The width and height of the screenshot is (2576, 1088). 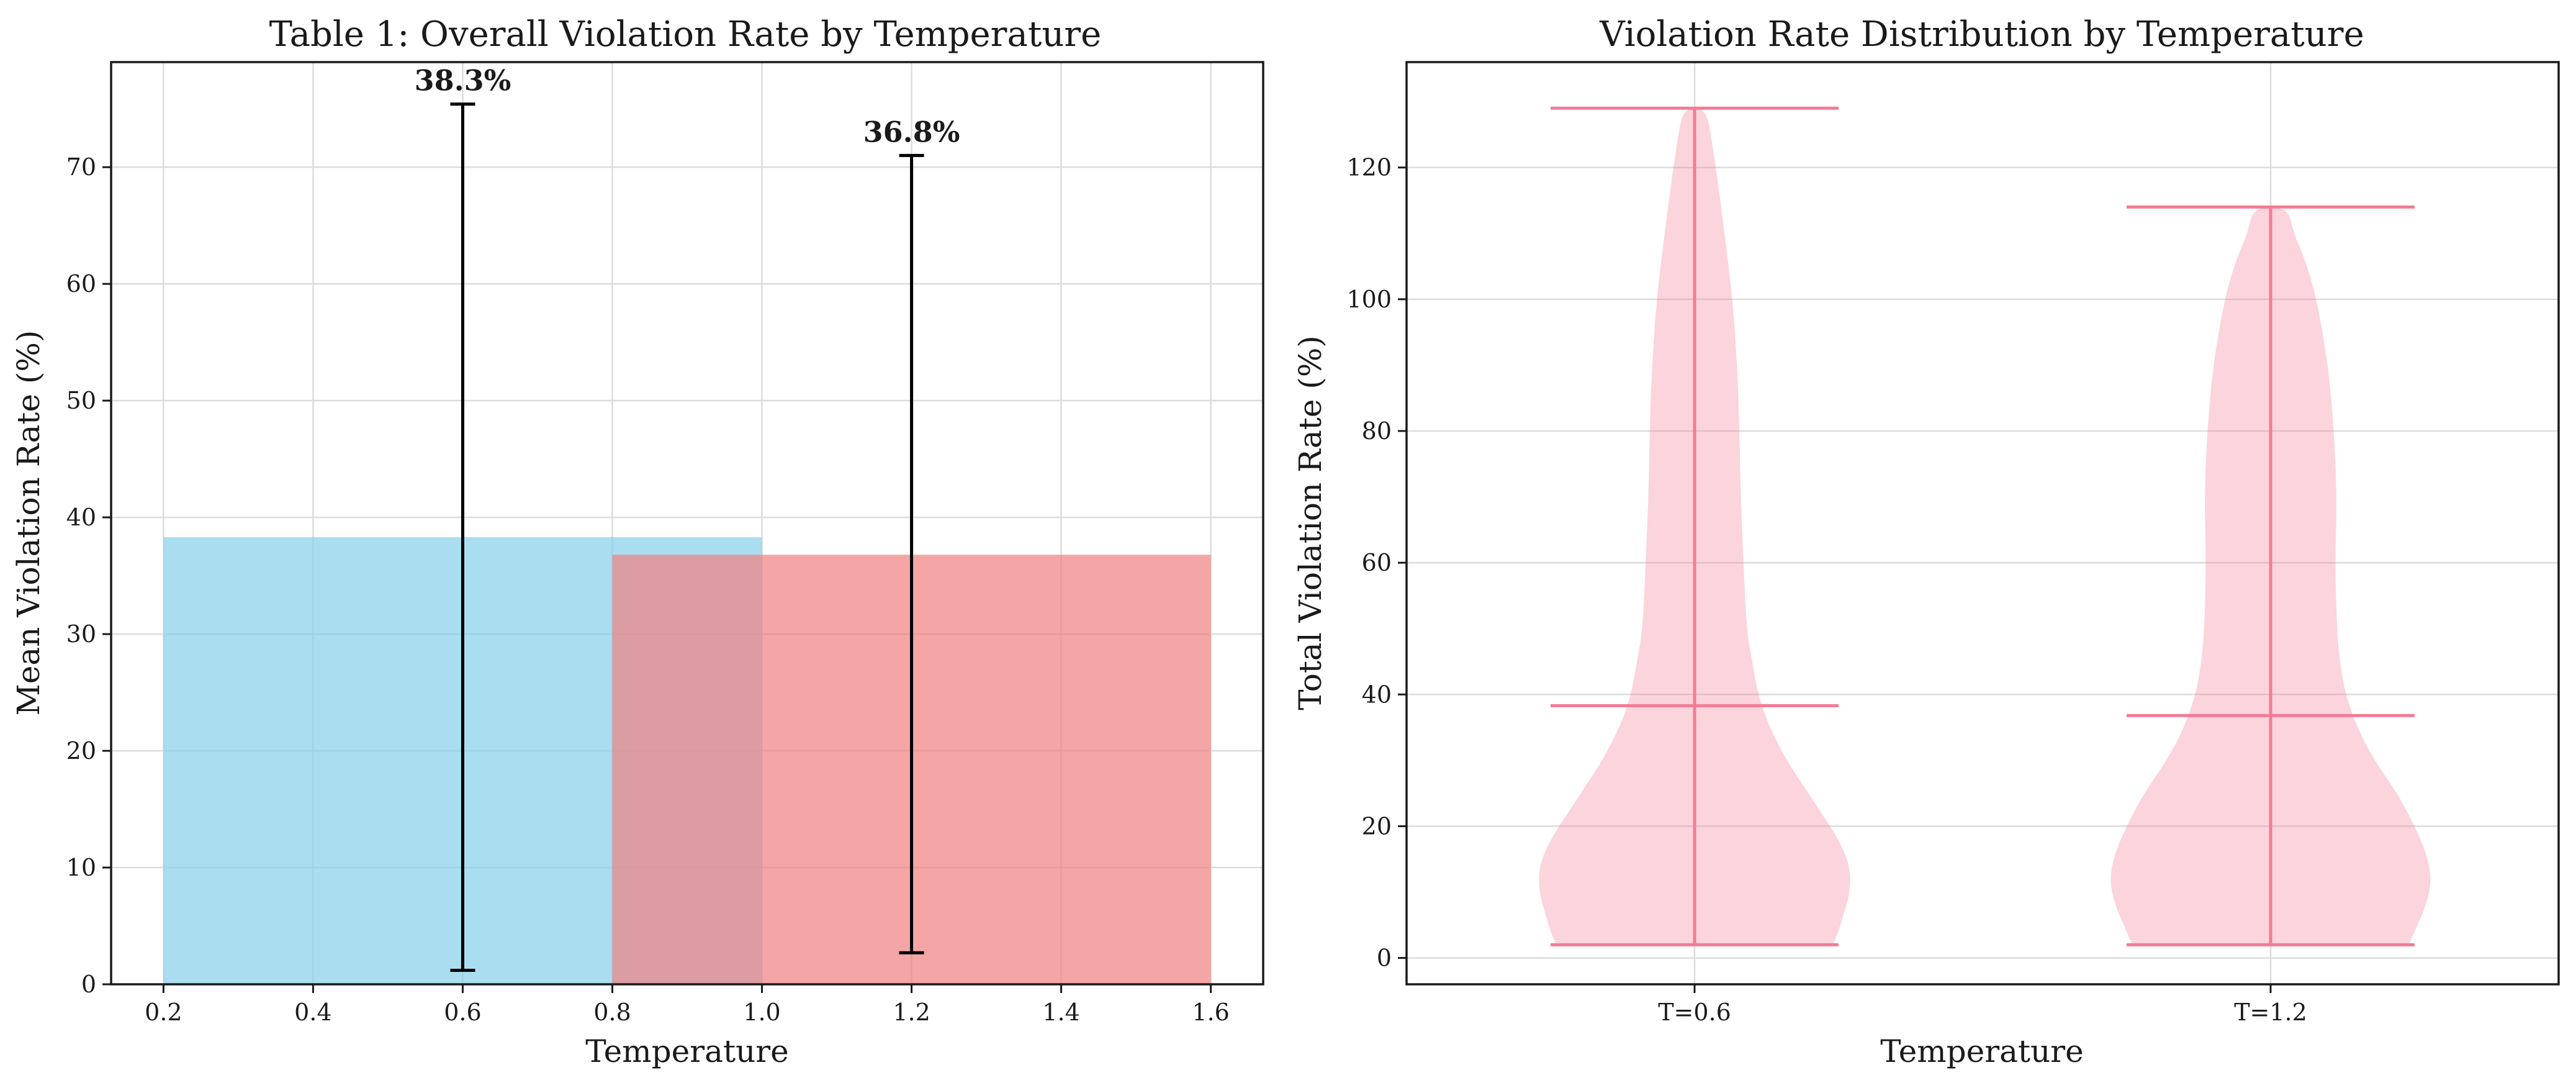 What do you see at coordinates (1377, 826) in the screenshot?
I see `right-y-tick-label: 20` at bounding box center [1377, 826].